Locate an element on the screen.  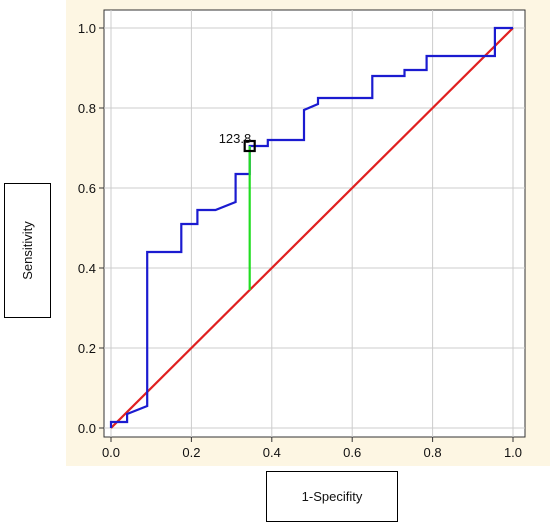
y-tick-label: 0.0 is located at coordinates (87, 428).